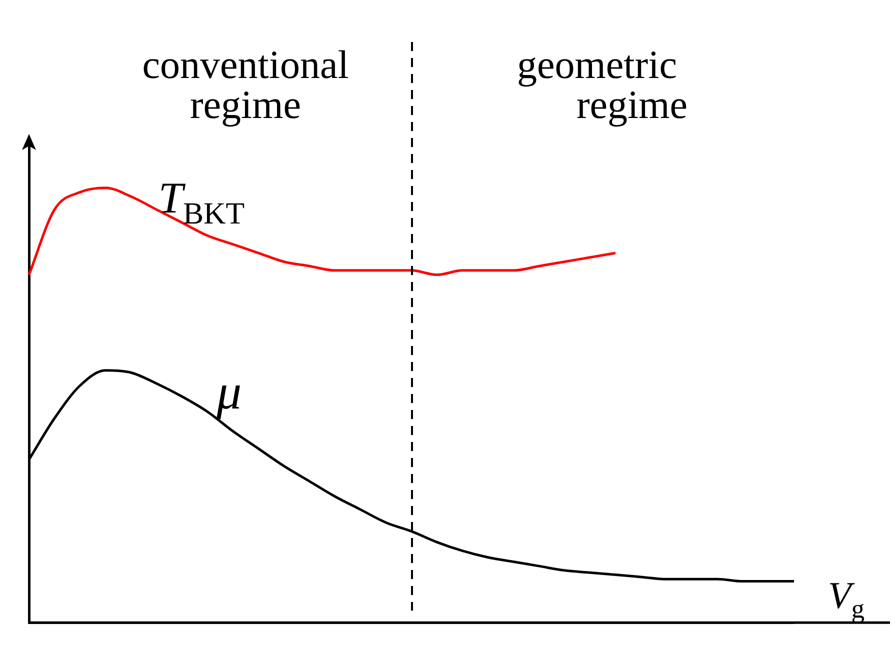 This screenshot has height=655, width=896. I want to click on text: conventional regime, so click(245, 84).